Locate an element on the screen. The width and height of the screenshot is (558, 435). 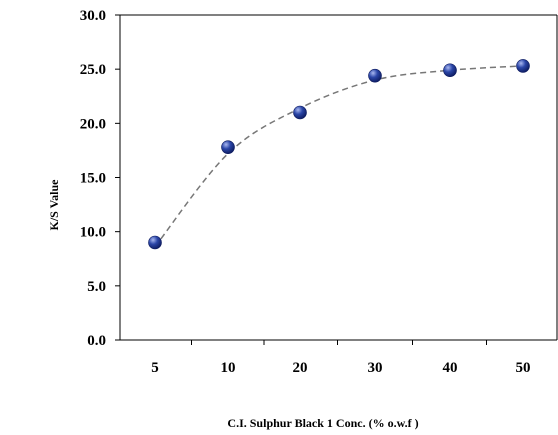
y-tick-label: 0.0 is located at coordinates (96, 341).